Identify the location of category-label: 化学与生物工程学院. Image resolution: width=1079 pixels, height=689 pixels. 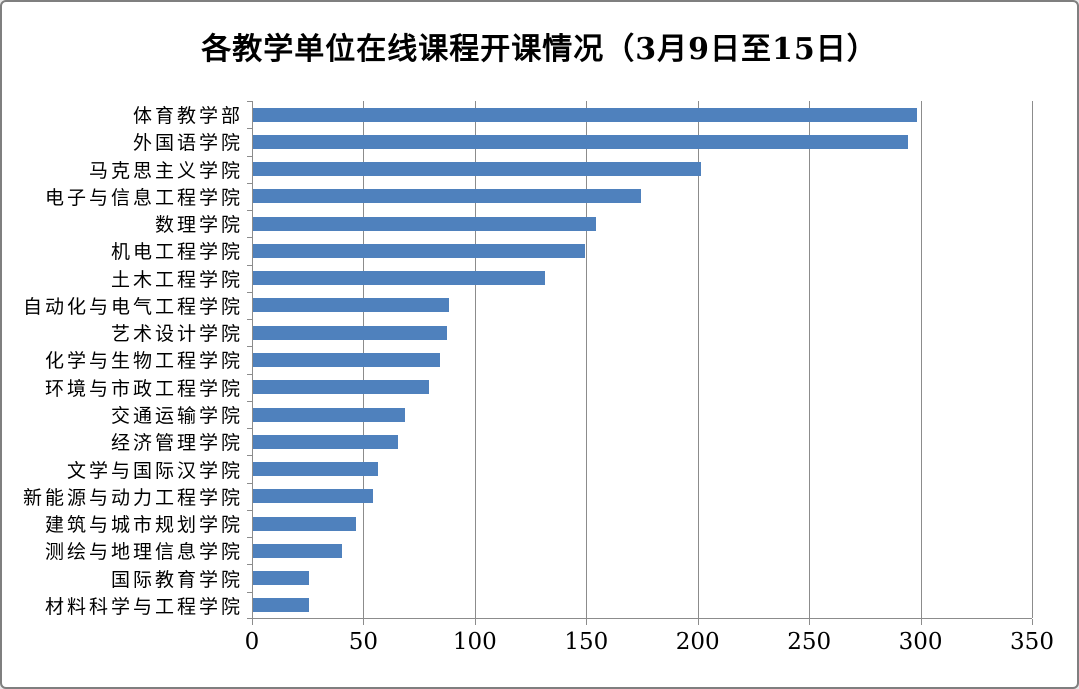
(143, 361).